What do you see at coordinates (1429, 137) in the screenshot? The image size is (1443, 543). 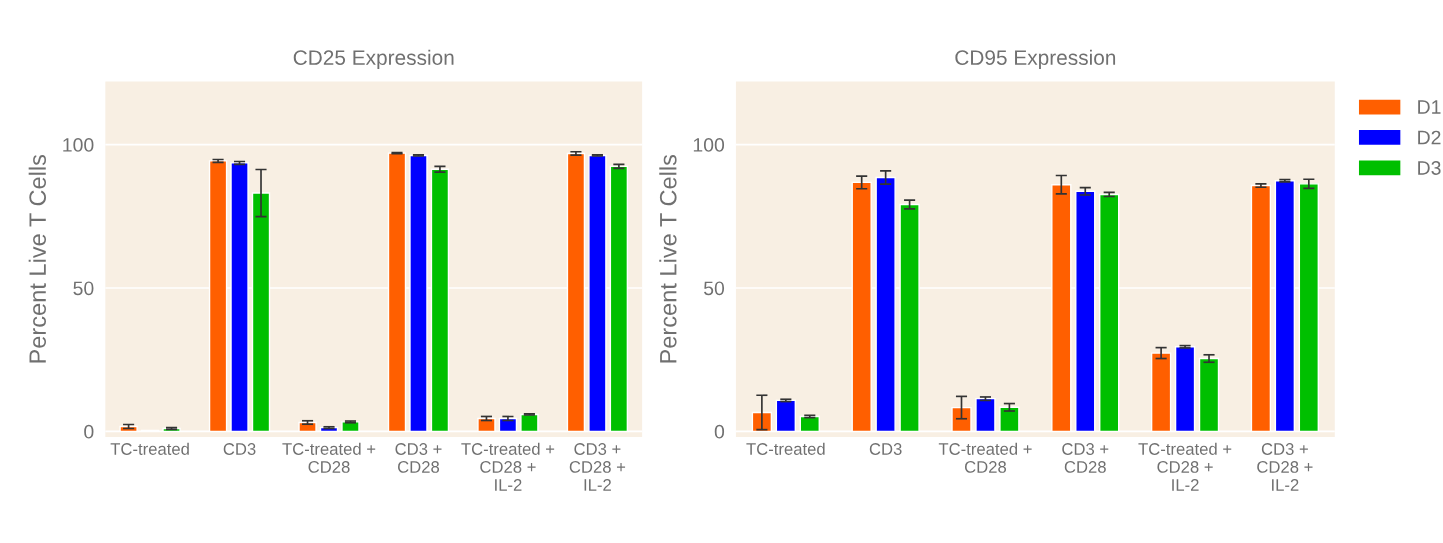 I see `legend-label: D2` at bounding box center [1429, 137].